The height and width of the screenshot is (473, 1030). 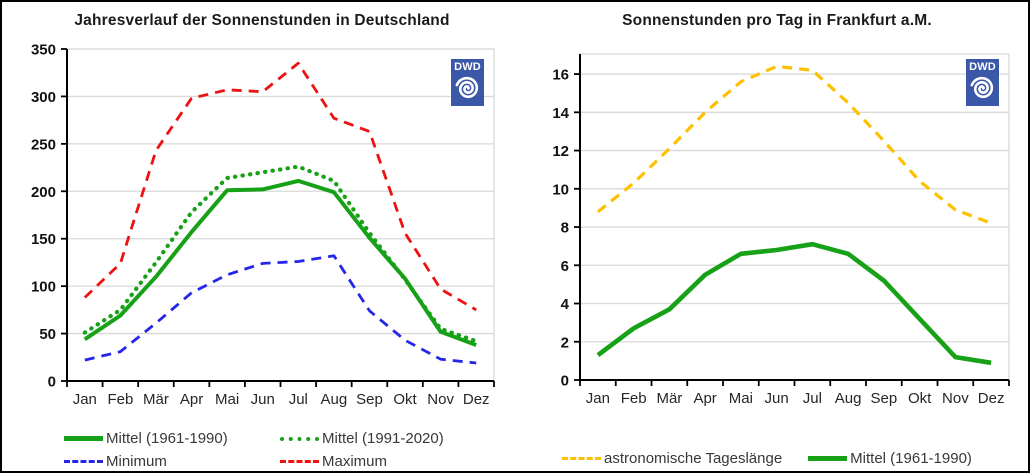 What do you see at coordinates (355, 461) in the screenshot?
I see `legend-label: Maximum` at bounding box center [355, 461].